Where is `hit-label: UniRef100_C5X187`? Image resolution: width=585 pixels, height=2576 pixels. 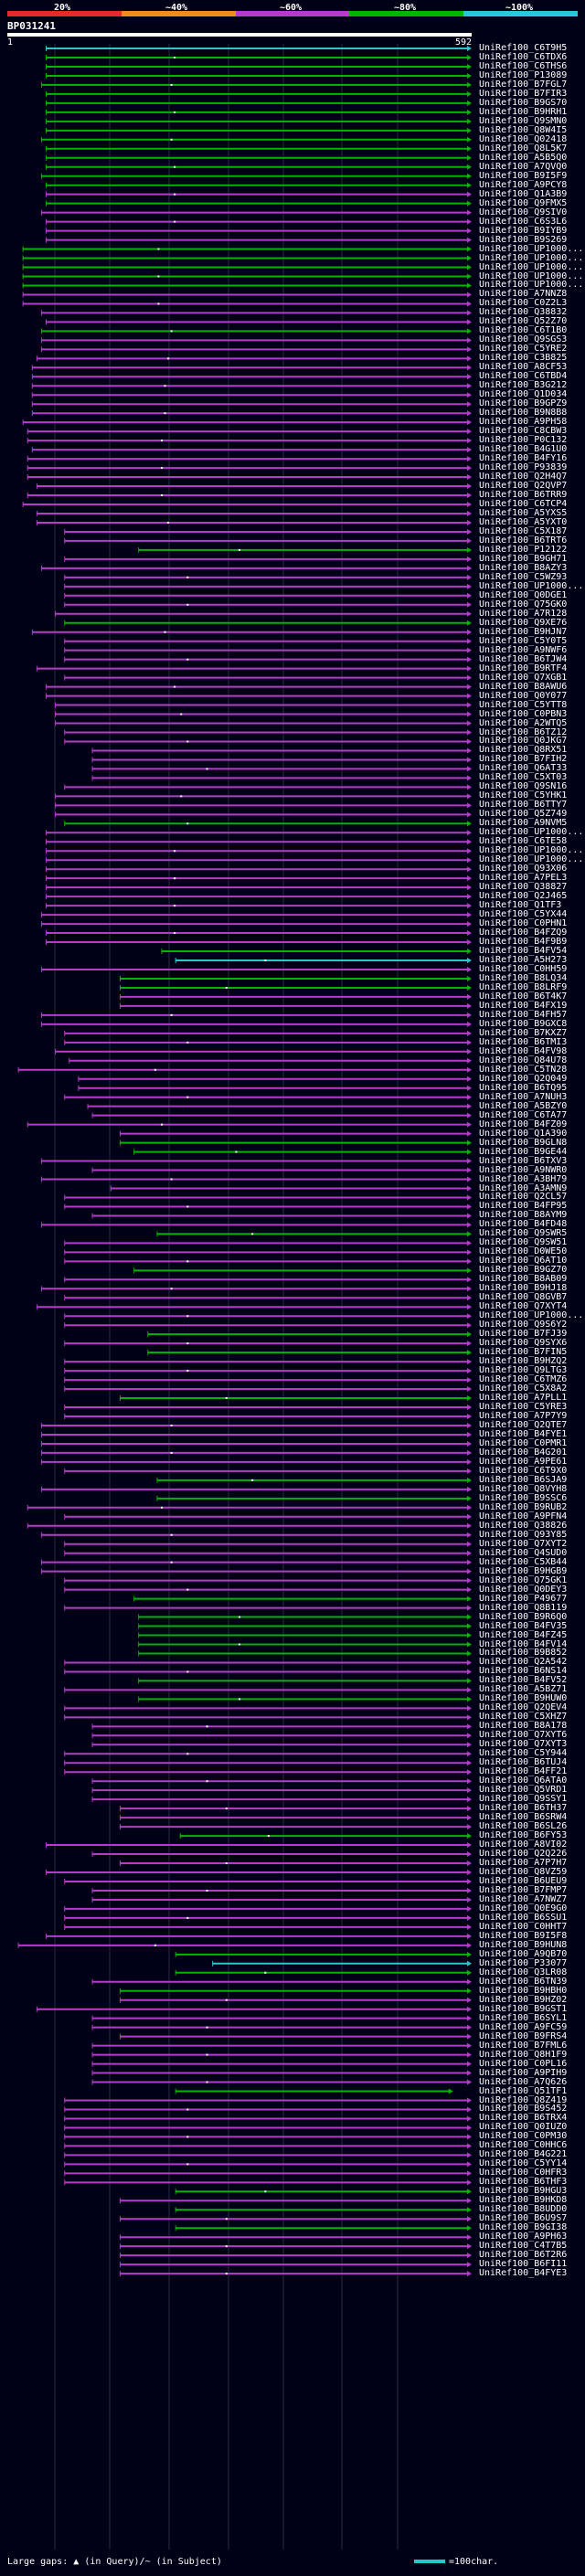
hit-label: UniRef100_C5X187 is located at coordinates (523, 530).